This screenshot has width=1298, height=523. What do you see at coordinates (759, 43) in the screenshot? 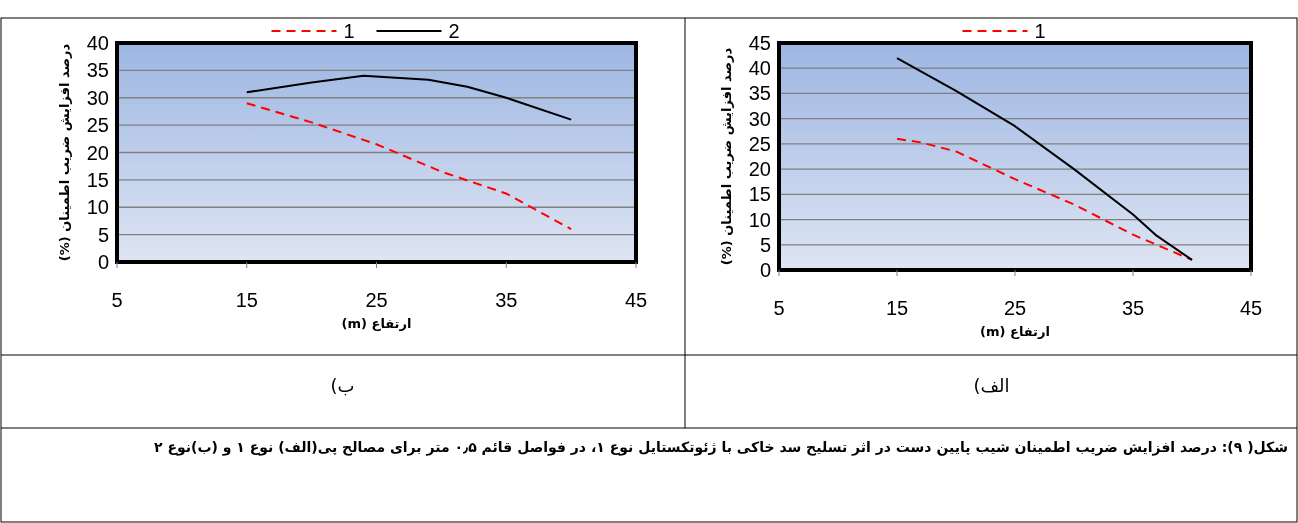
I see `y-tick-label: 45` at bounding box center [759, 43].